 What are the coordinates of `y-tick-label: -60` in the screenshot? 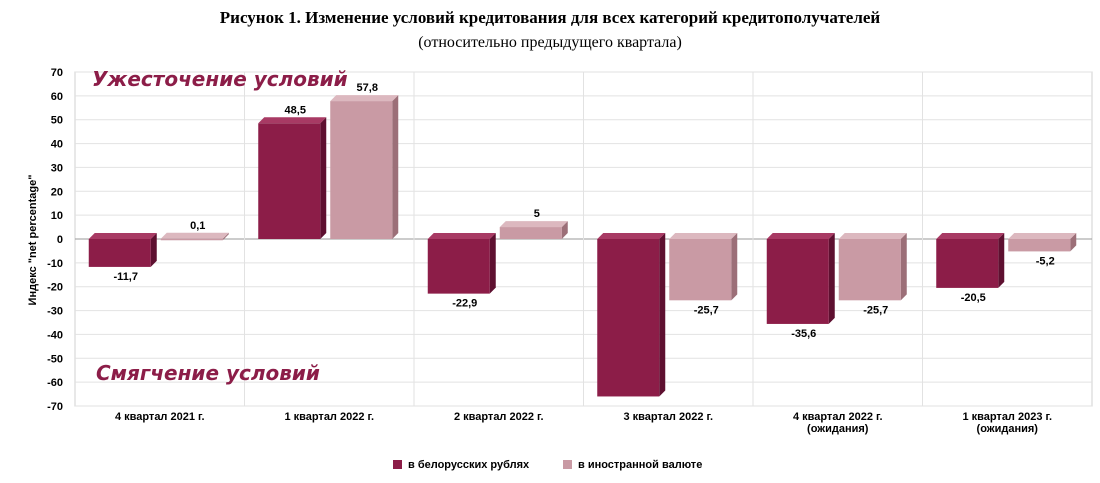 It's located at (55, 383).